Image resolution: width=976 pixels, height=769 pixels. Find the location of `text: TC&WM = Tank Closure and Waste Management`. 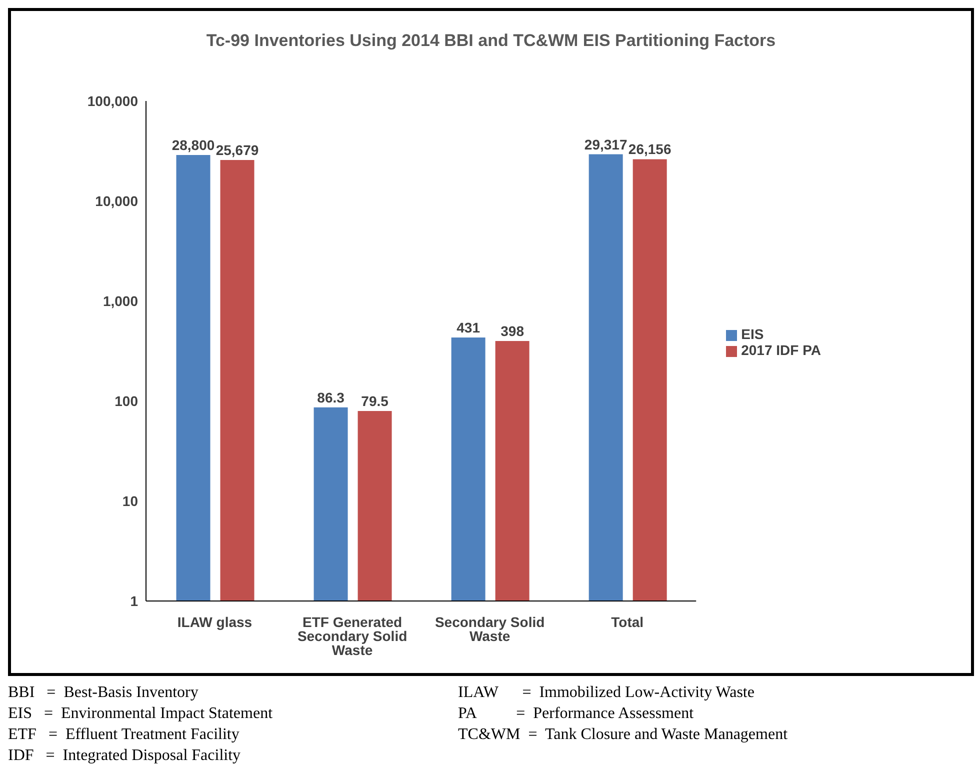

text: TC&WM = Tank Closure and Waste Management is located at coordinates (623, 735).